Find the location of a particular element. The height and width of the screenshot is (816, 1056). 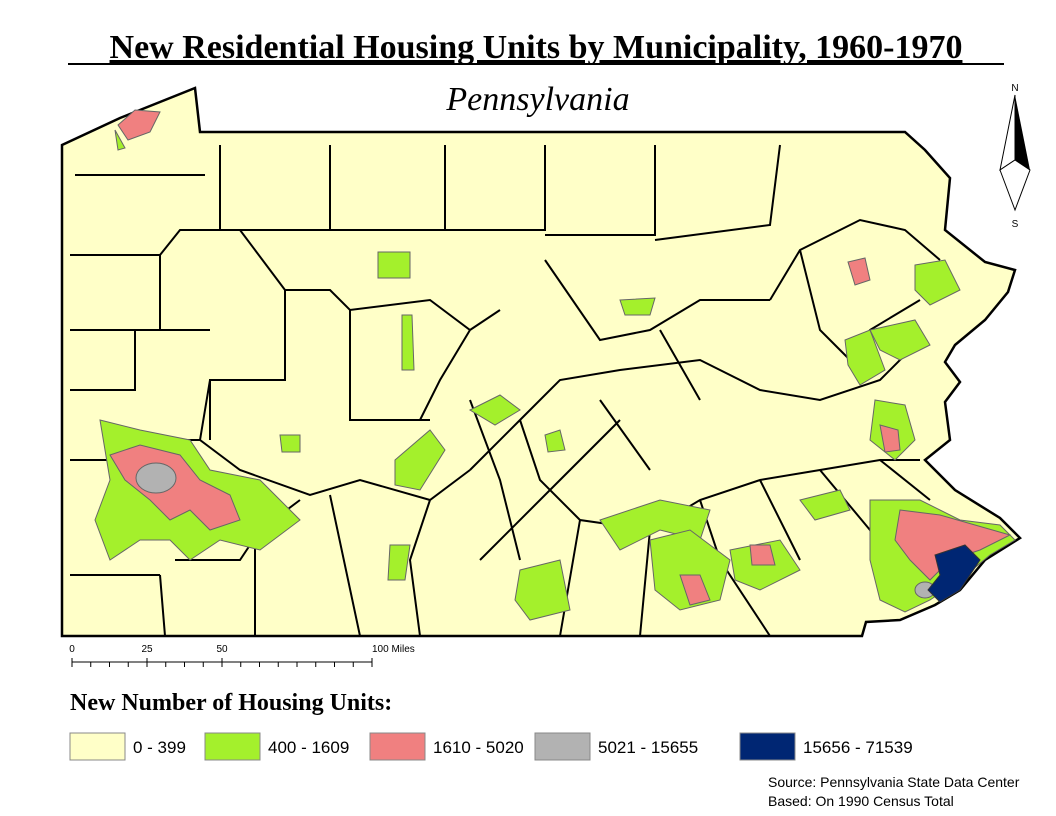

north-arrow: N S is located at coordinates (1015, 156).